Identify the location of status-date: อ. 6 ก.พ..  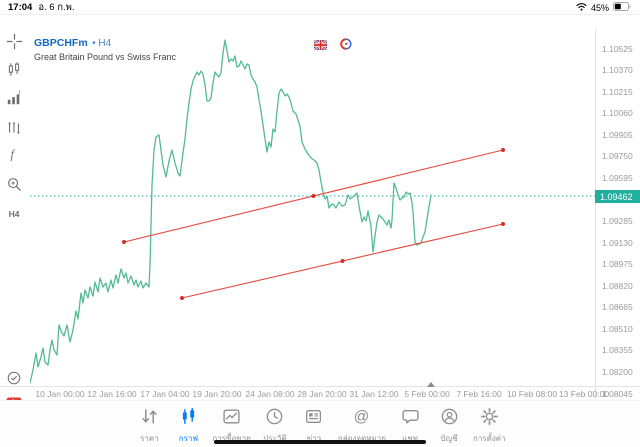
(56, 7).